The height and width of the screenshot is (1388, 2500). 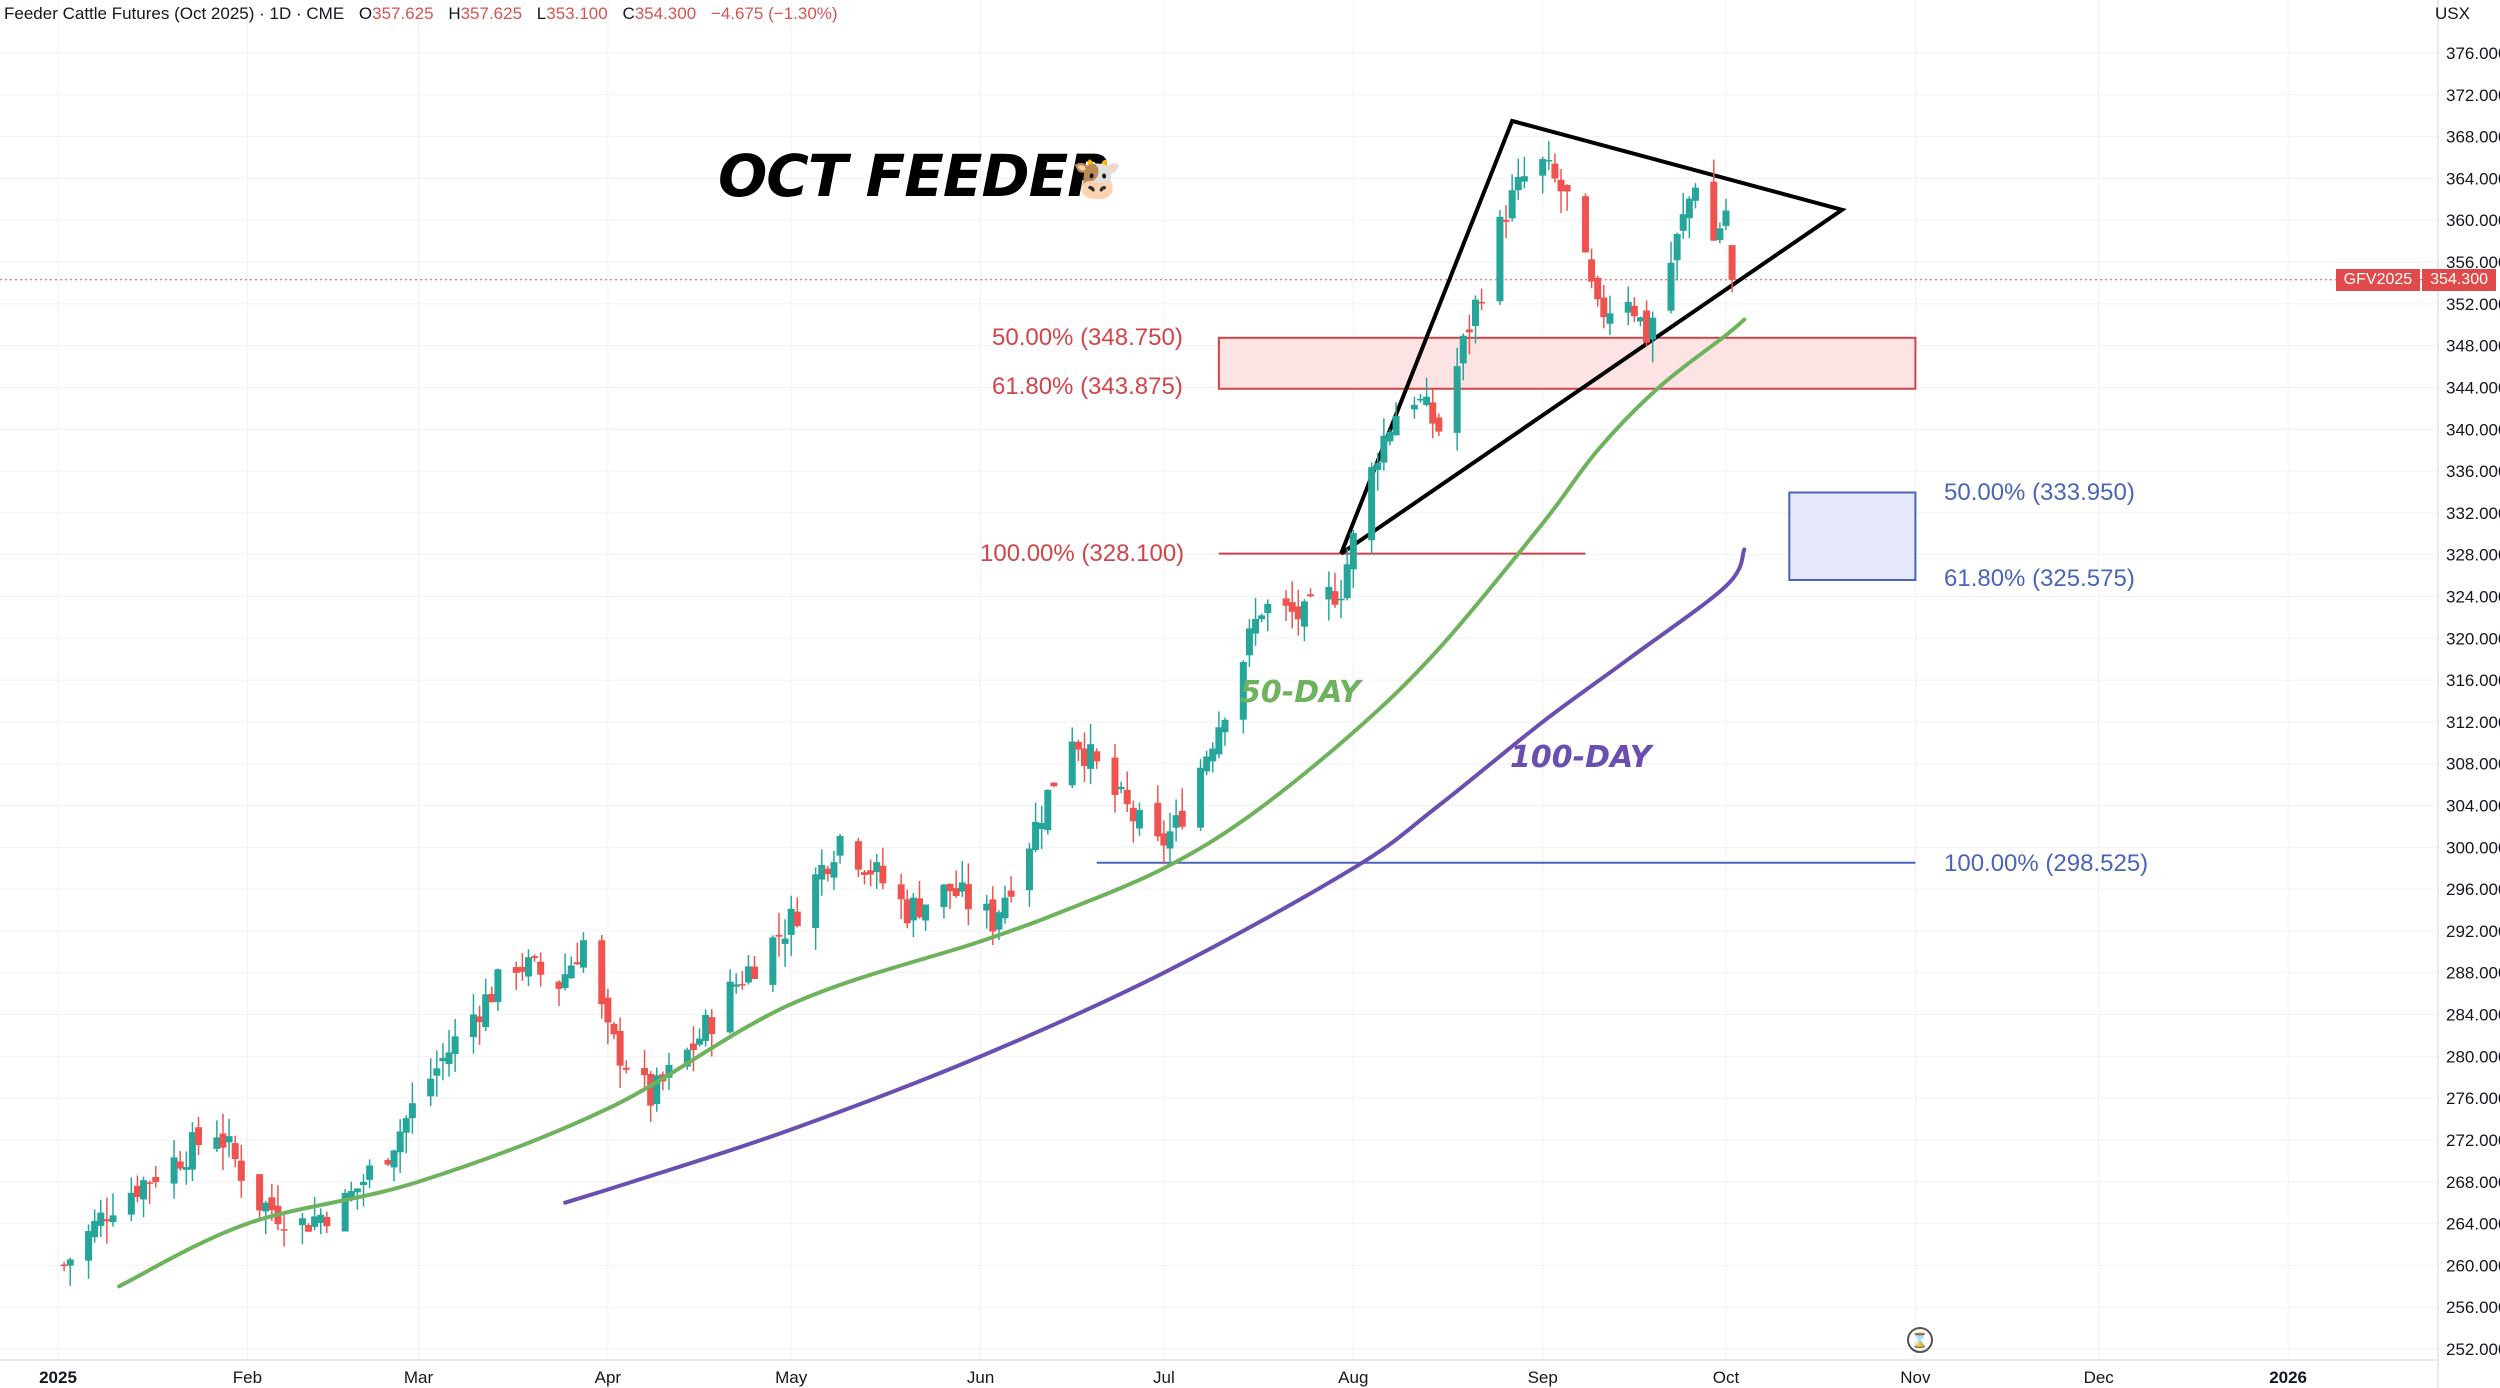 I want to click on y-tick-label: 296.000, so click(x=2473, y=889).